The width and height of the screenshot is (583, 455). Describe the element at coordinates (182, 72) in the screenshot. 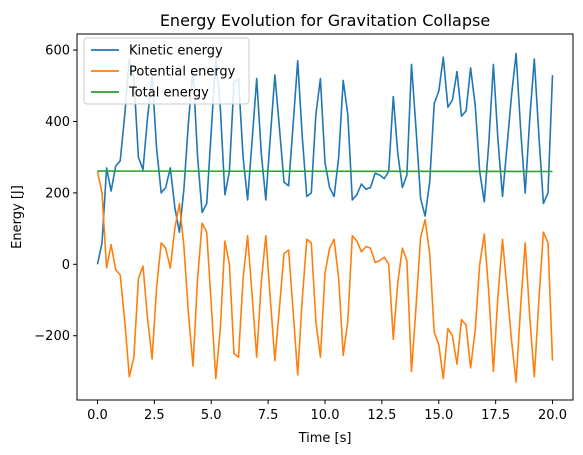

I see `legend-label: Potential energy` at that location.